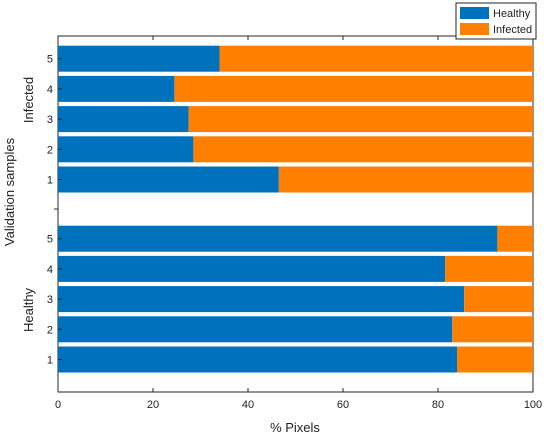 Image resolution: width=550 pixels, height=440 pixels. Describe the element at coordinates (406, 179) in the screenshot. I see `bar-infected-1-infected` at that location.